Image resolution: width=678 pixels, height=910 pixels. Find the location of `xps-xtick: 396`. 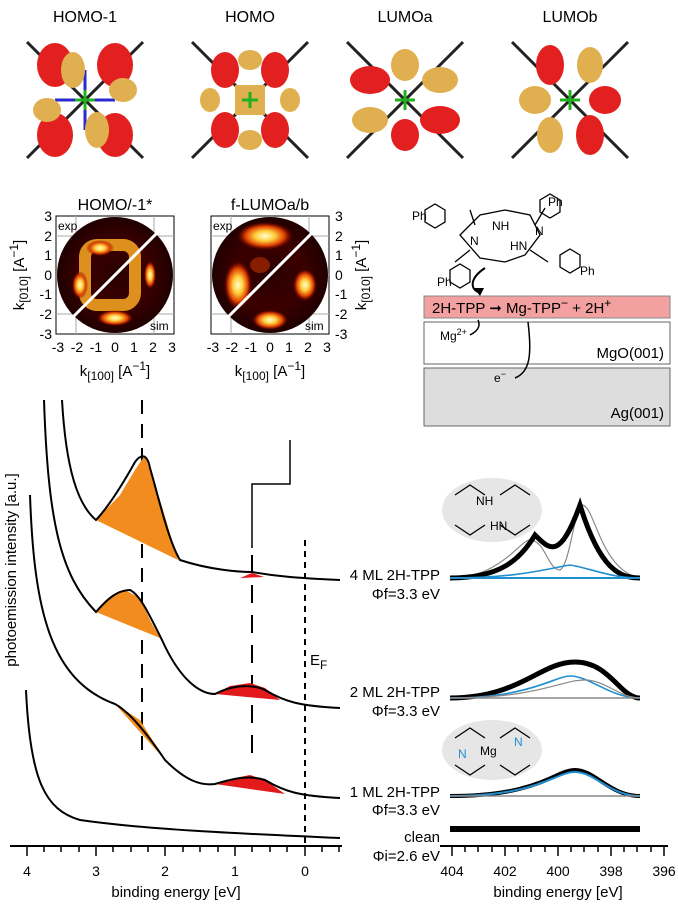

xps-xtick: 396 is located at coordinates (664, 871).